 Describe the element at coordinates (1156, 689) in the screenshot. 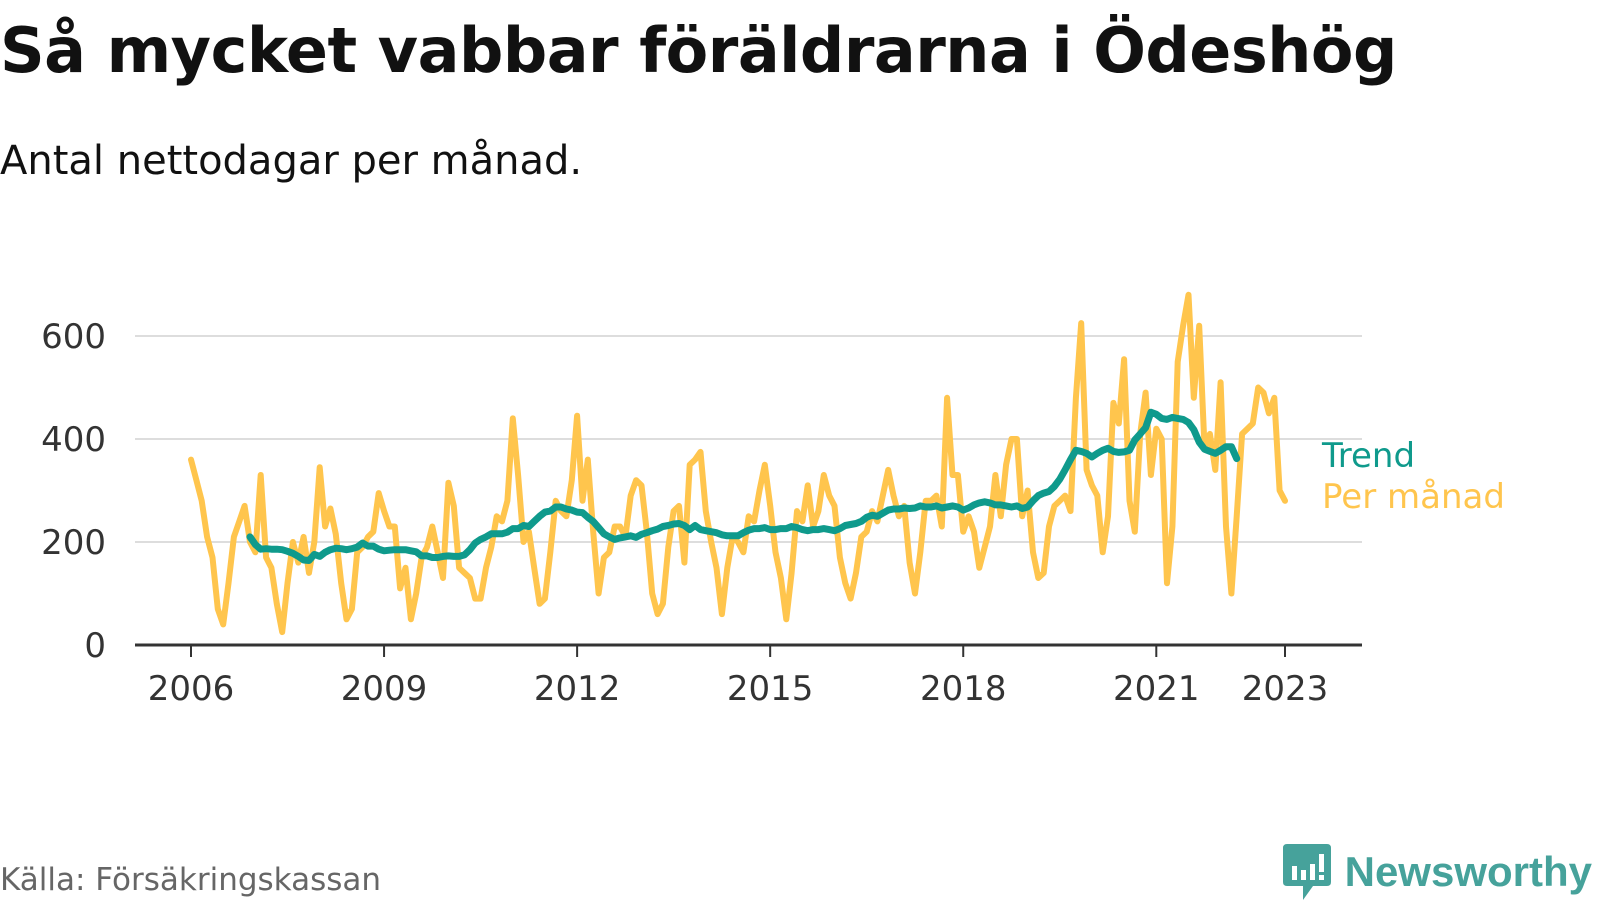

I see `x-tick-label: 2021` at that location.